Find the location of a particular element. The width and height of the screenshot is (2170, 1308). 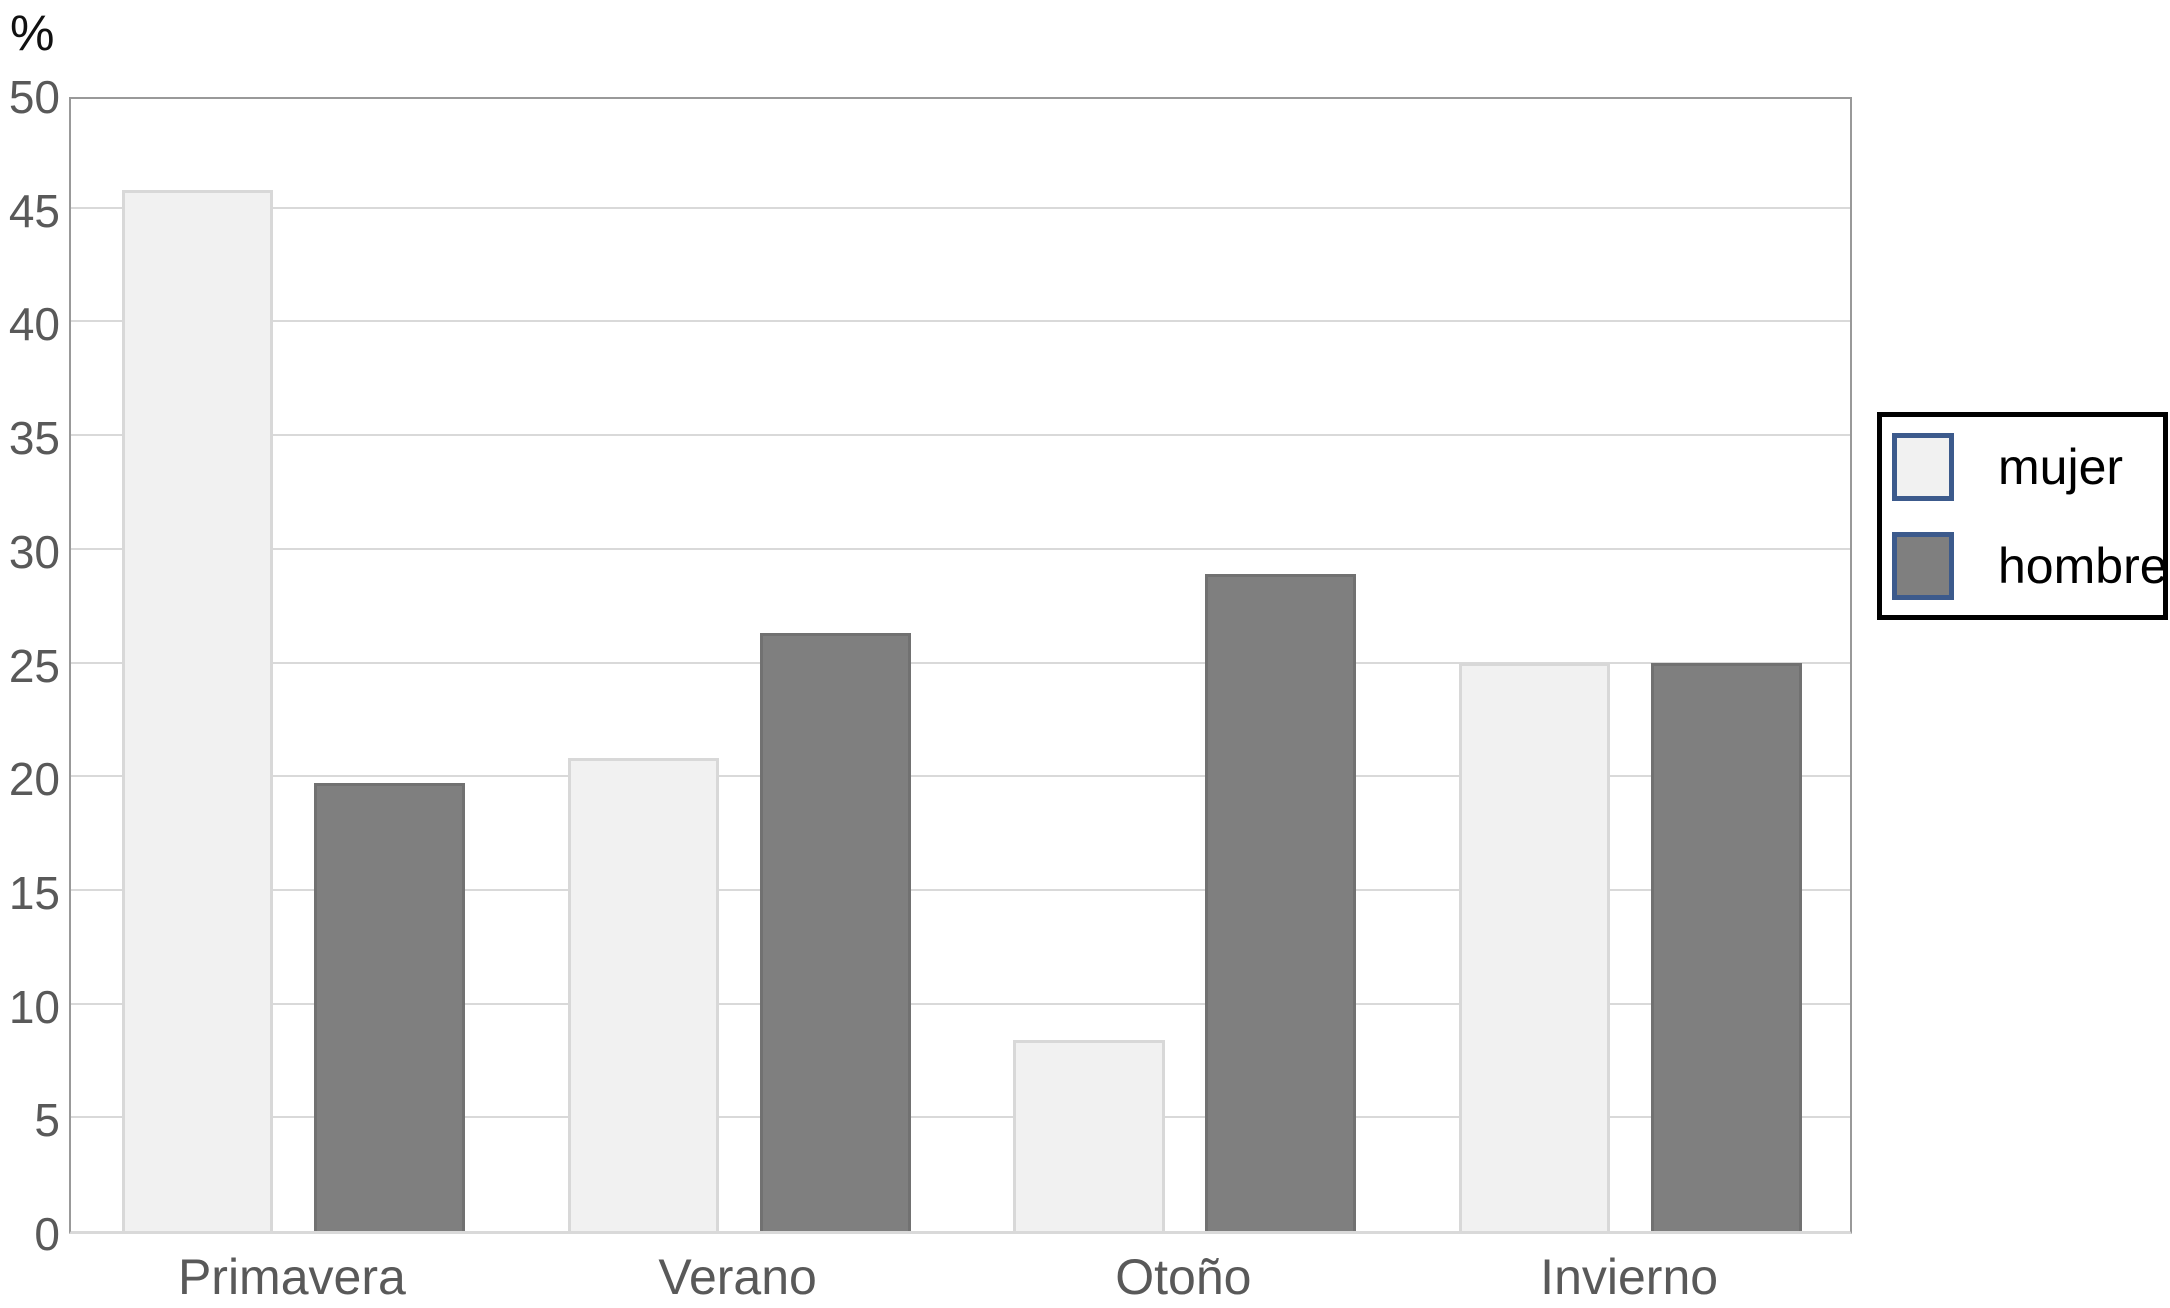

bar-mujer-primavera is located at coordinates (197, 710).